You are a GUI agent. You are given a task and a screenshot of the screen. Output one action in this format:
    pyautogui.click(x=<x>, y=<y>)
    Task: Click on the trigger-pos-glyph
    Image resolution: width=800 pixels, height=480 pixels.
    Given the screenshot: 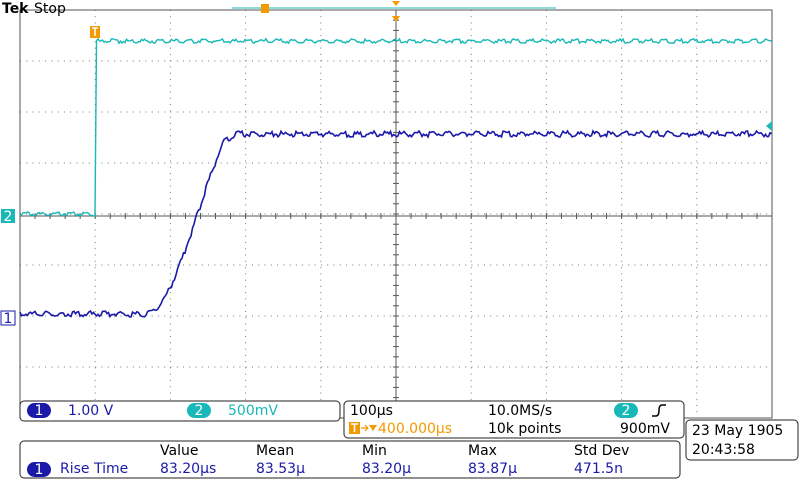 What is the action you would take?
    pyautogui.click(x=354, y=427)
    